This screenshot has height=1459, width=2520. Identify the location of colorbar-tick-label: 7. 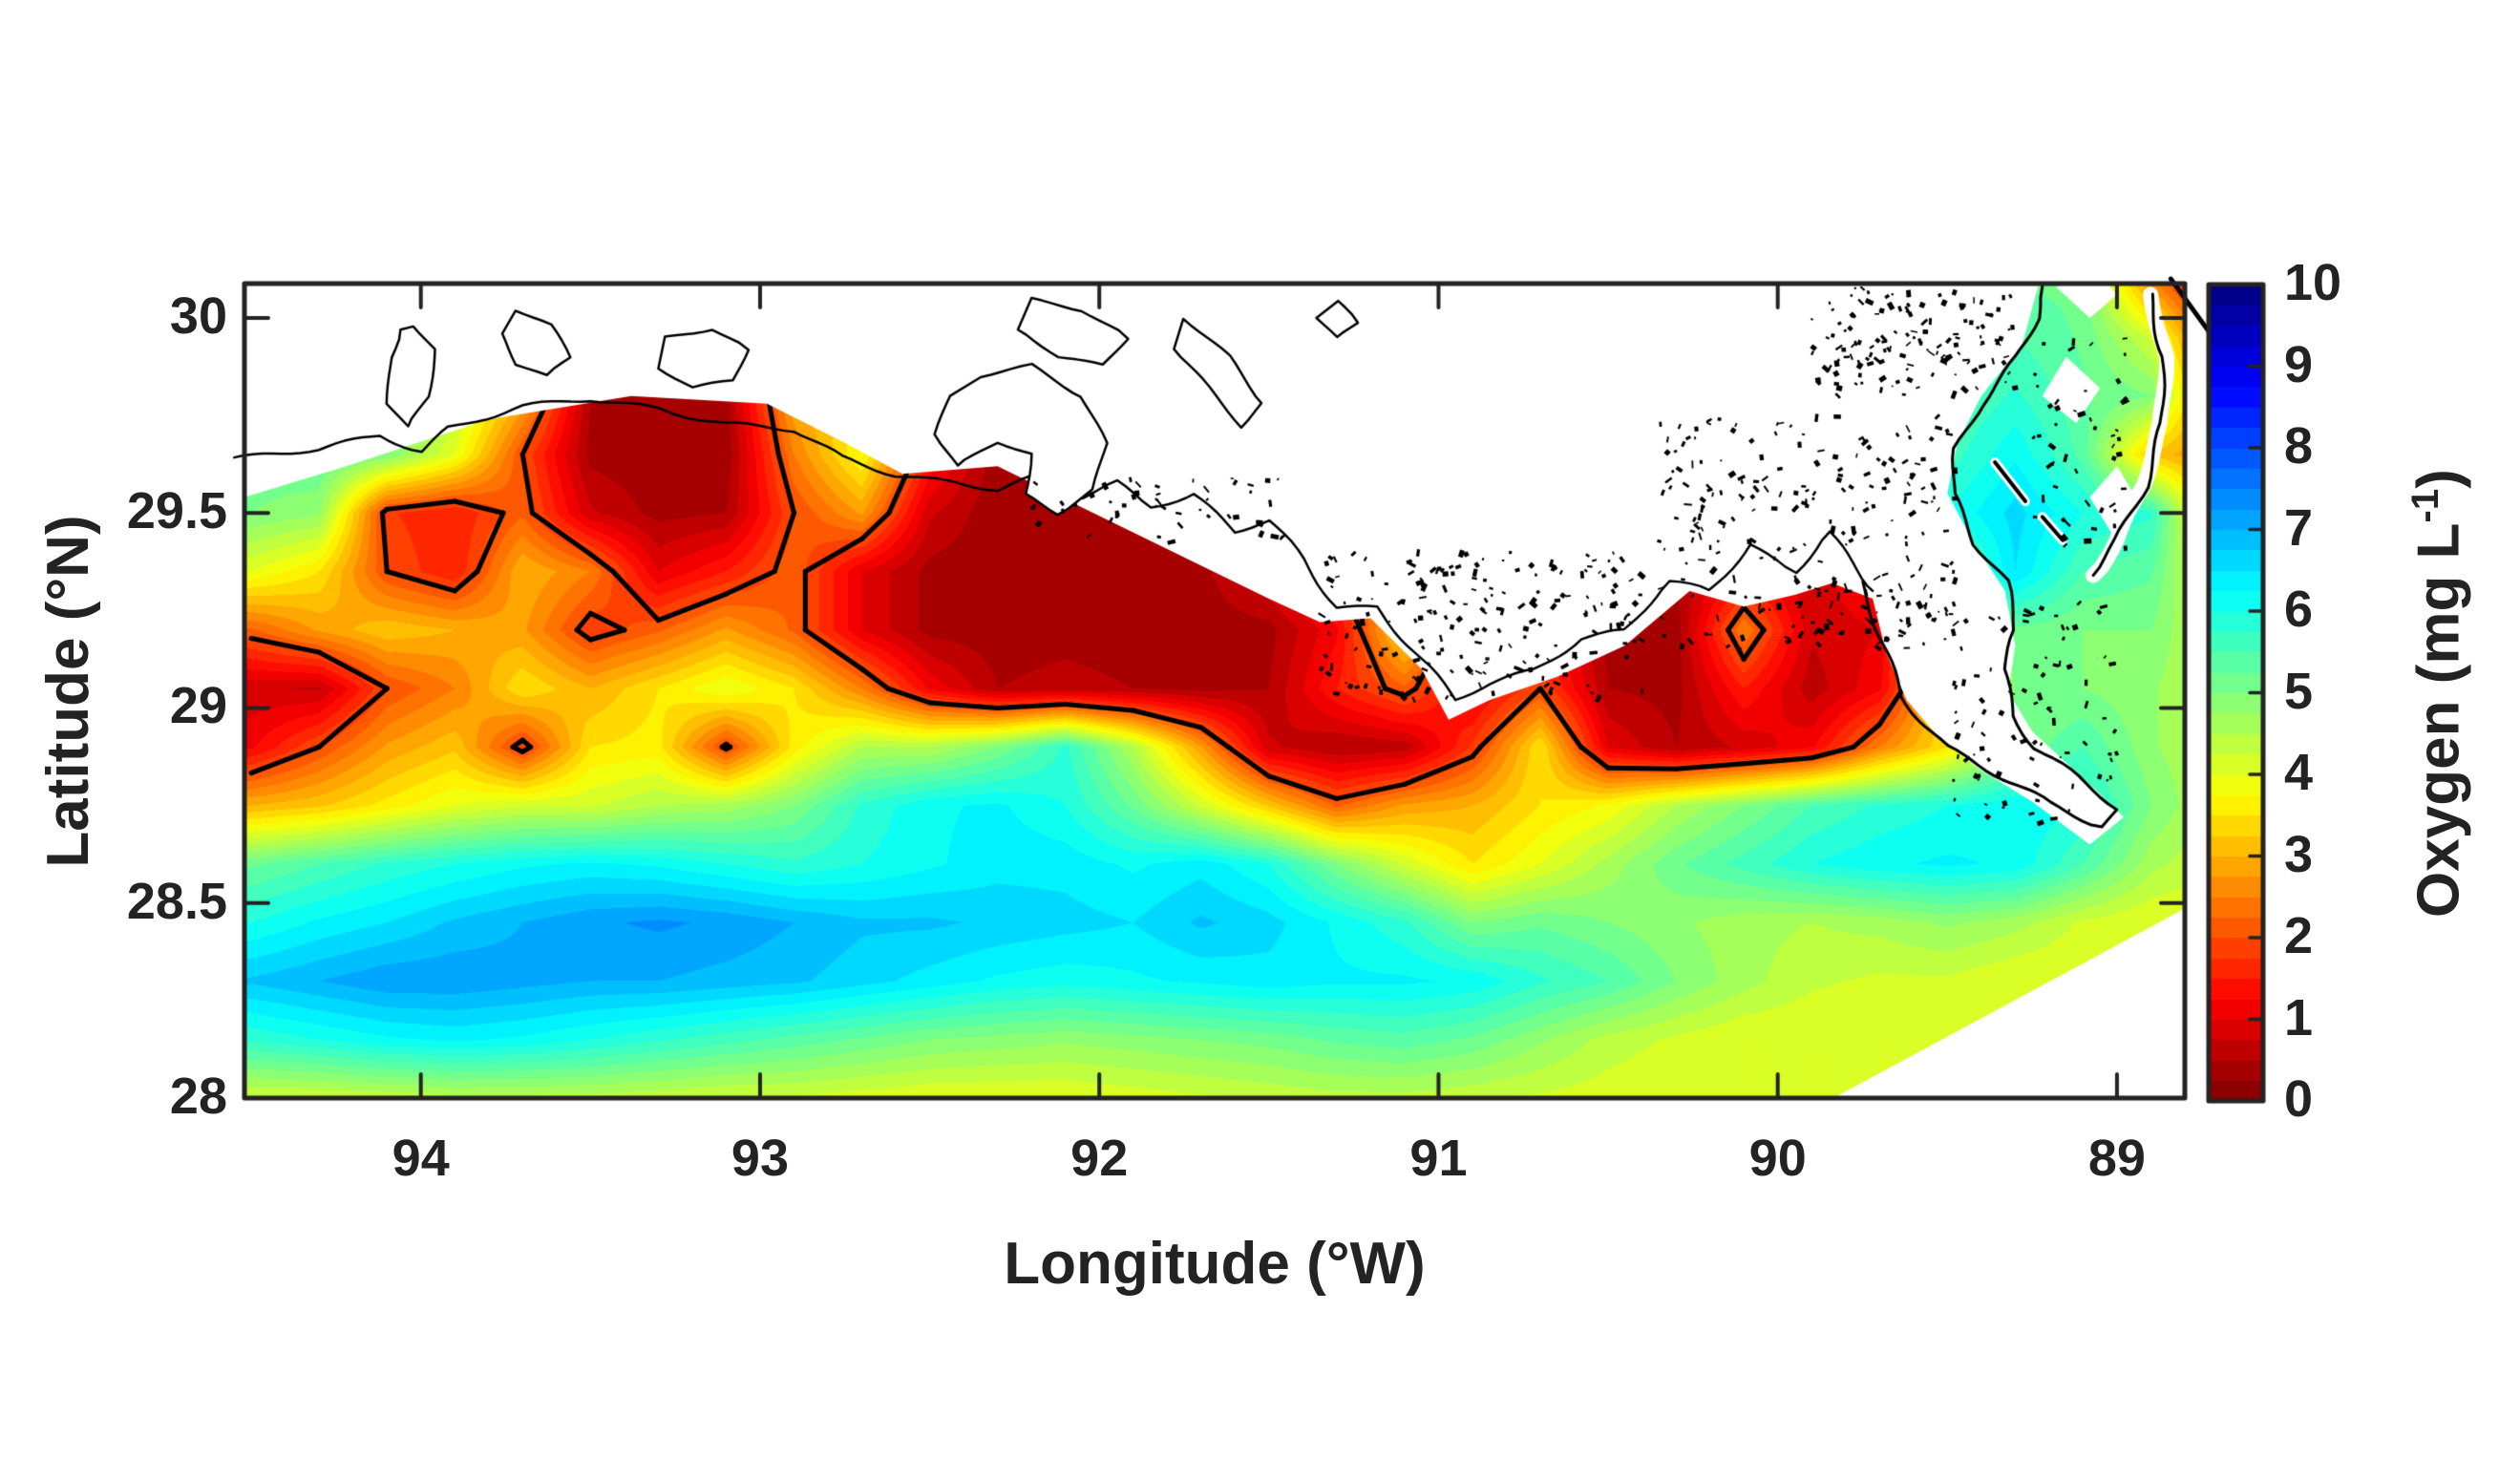
(2299, 527).